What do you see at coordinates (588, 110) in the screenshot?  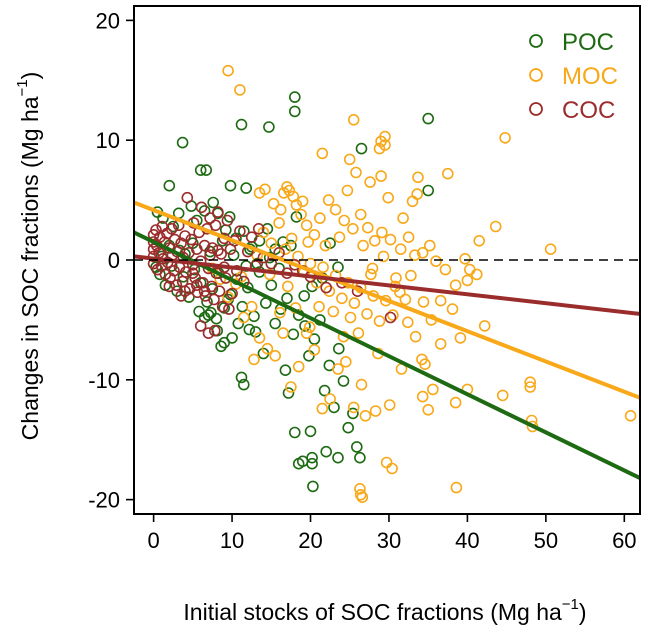 I see `coc-legend-label: COC` at bounding box center [588, 110].